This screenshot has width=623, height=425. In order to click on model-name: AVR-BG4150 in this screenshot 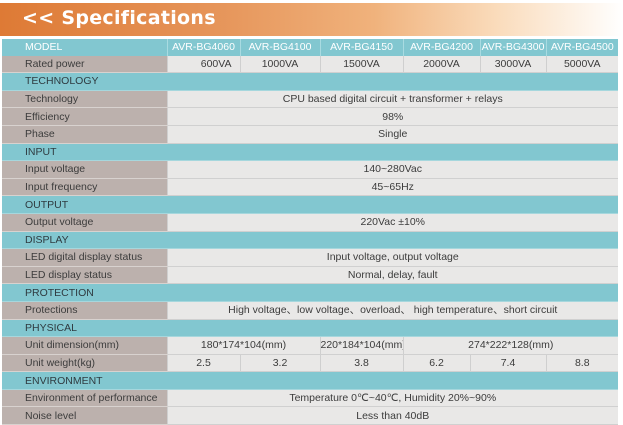, I will do `click(361, 47)`.